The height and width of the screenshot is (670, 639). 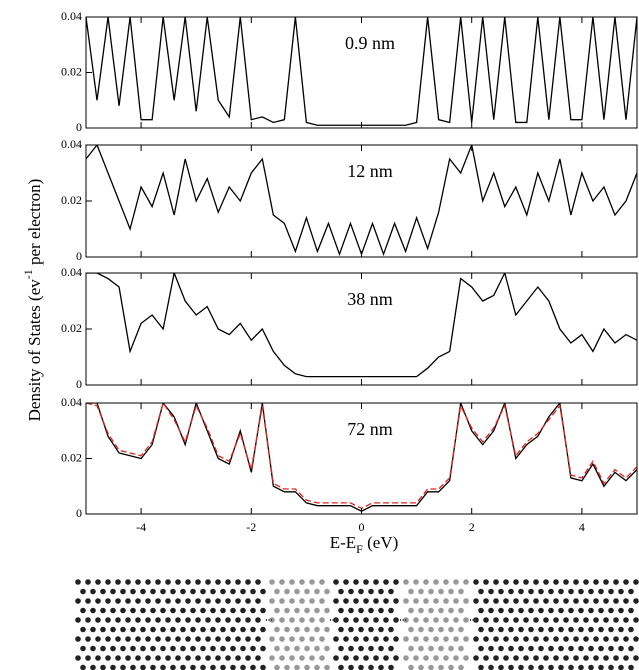 I want to click on x-tick-label: 2, so click(x=472, y=527).